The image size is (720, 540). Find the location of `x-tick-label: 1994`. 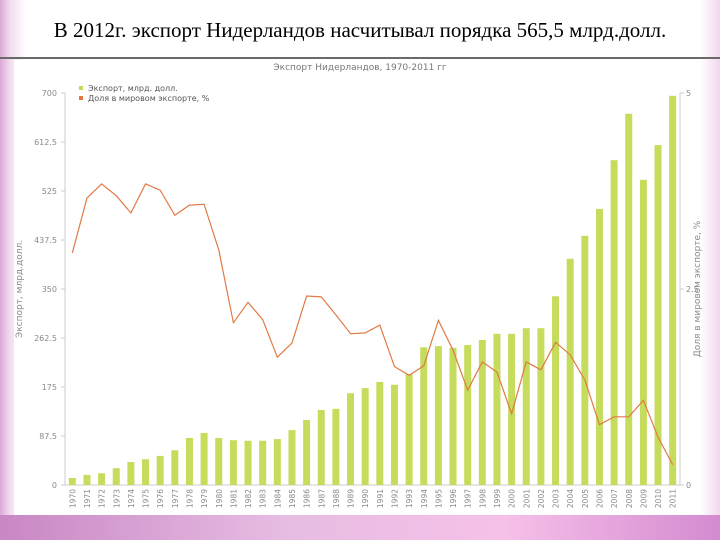

x-tick-label: 1994 is located at coordinates (424, 498).